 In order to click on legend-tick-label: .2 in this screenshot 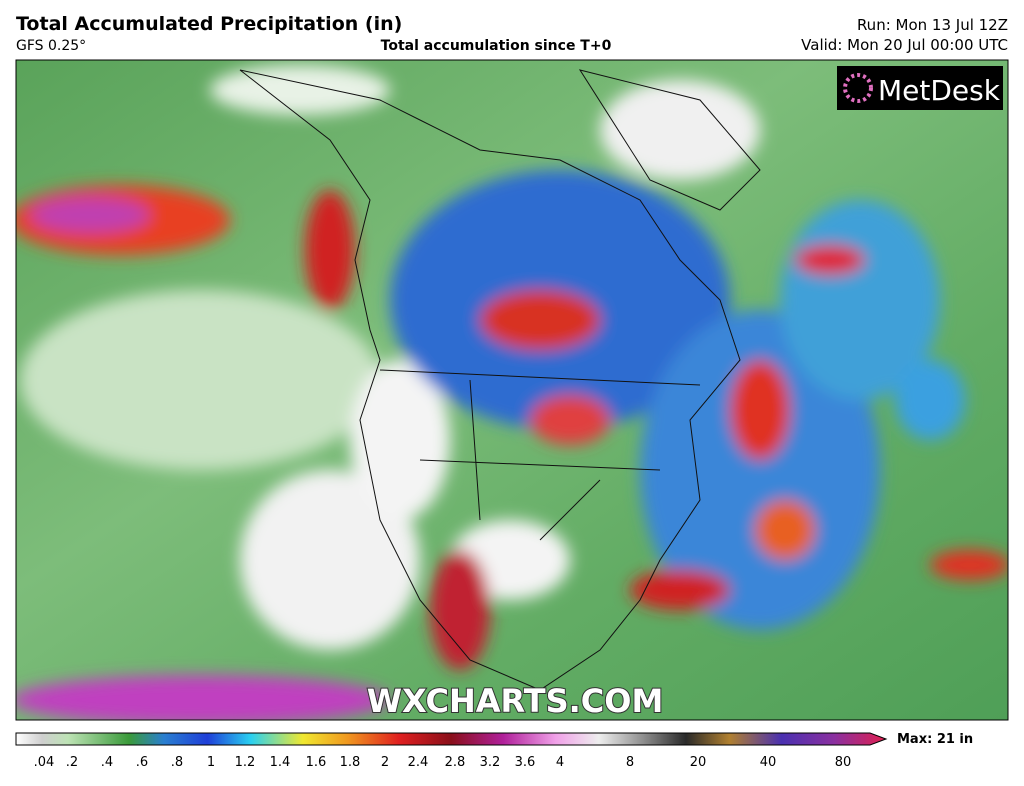, I will do `click(72, 762)`.